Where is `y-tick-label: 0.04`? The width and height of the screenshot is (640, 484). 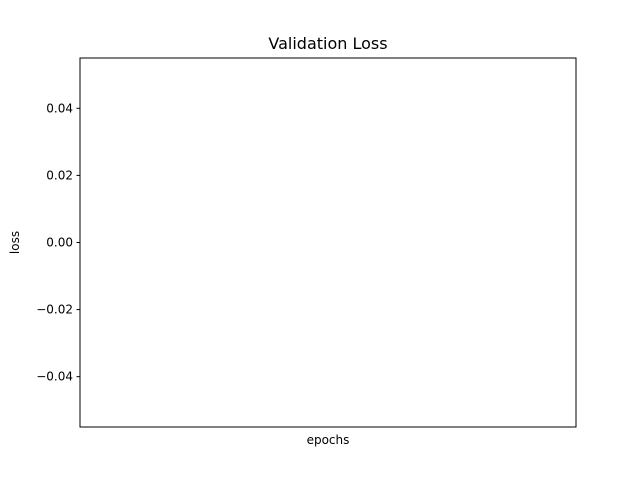 y-tick-label: 0.04 is located at coordinates (59, 108).